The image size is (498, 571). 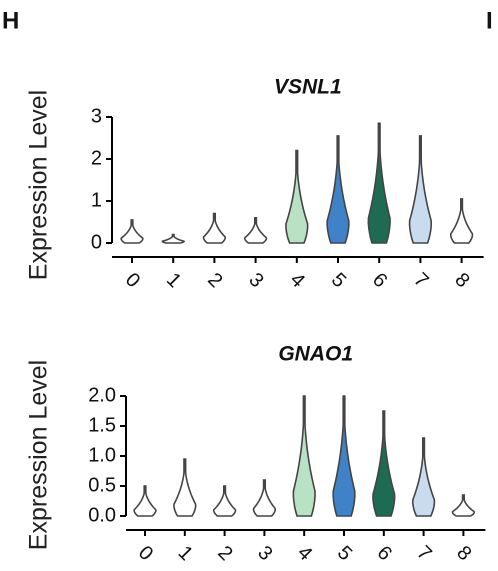 I want to click on y-tick-label: 1, so click(x=96, y=200).